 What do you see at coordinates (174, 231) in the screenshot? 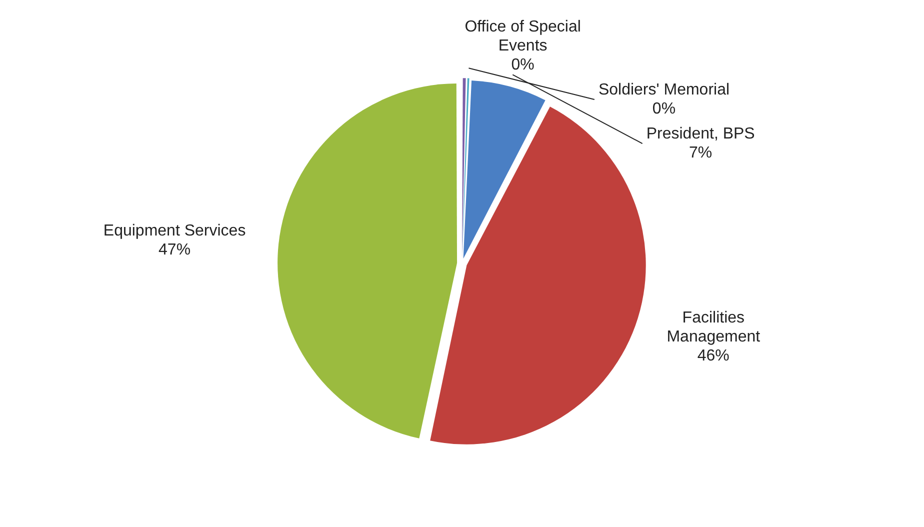
I see `slice-label: Equipment Services` at bounding box center [174, 231].